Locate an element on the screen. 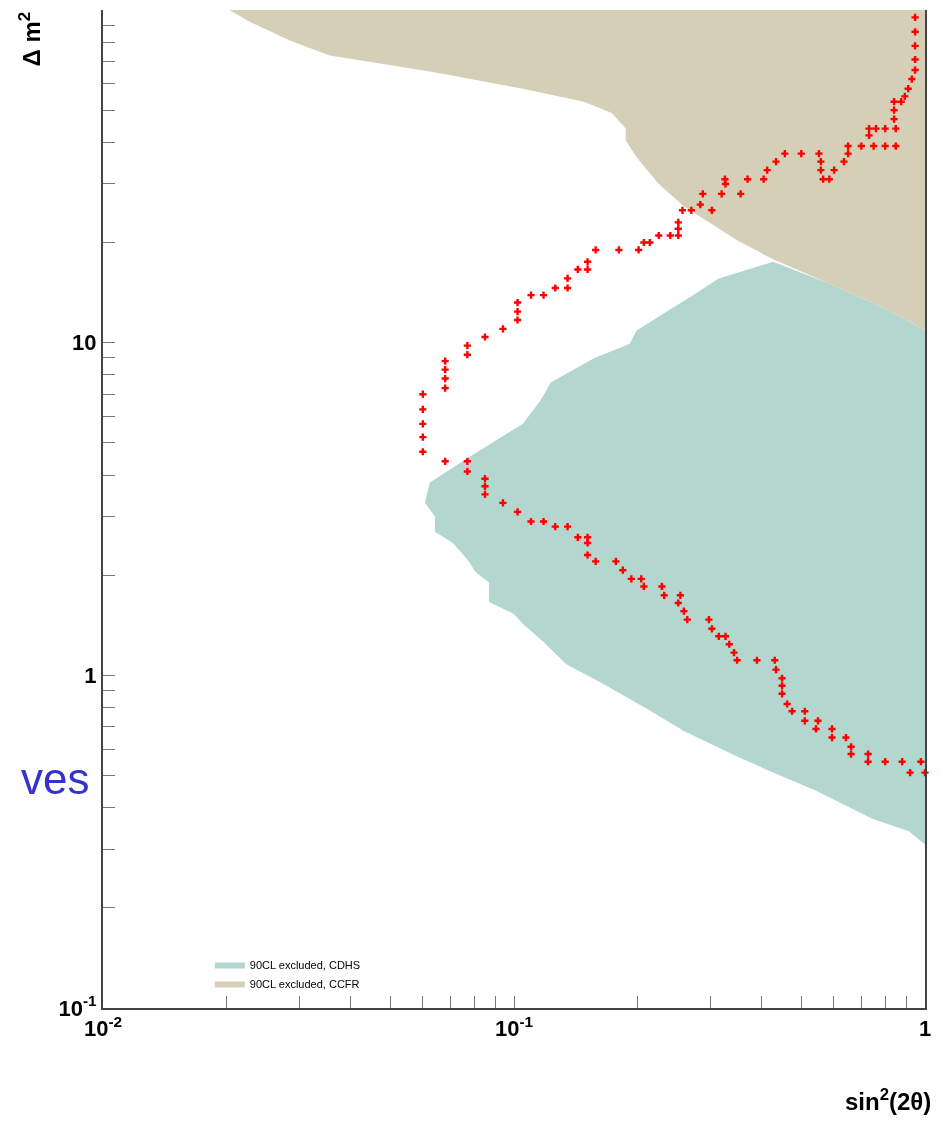  y-tick-label: 1 is located at coordinates (90, 676).